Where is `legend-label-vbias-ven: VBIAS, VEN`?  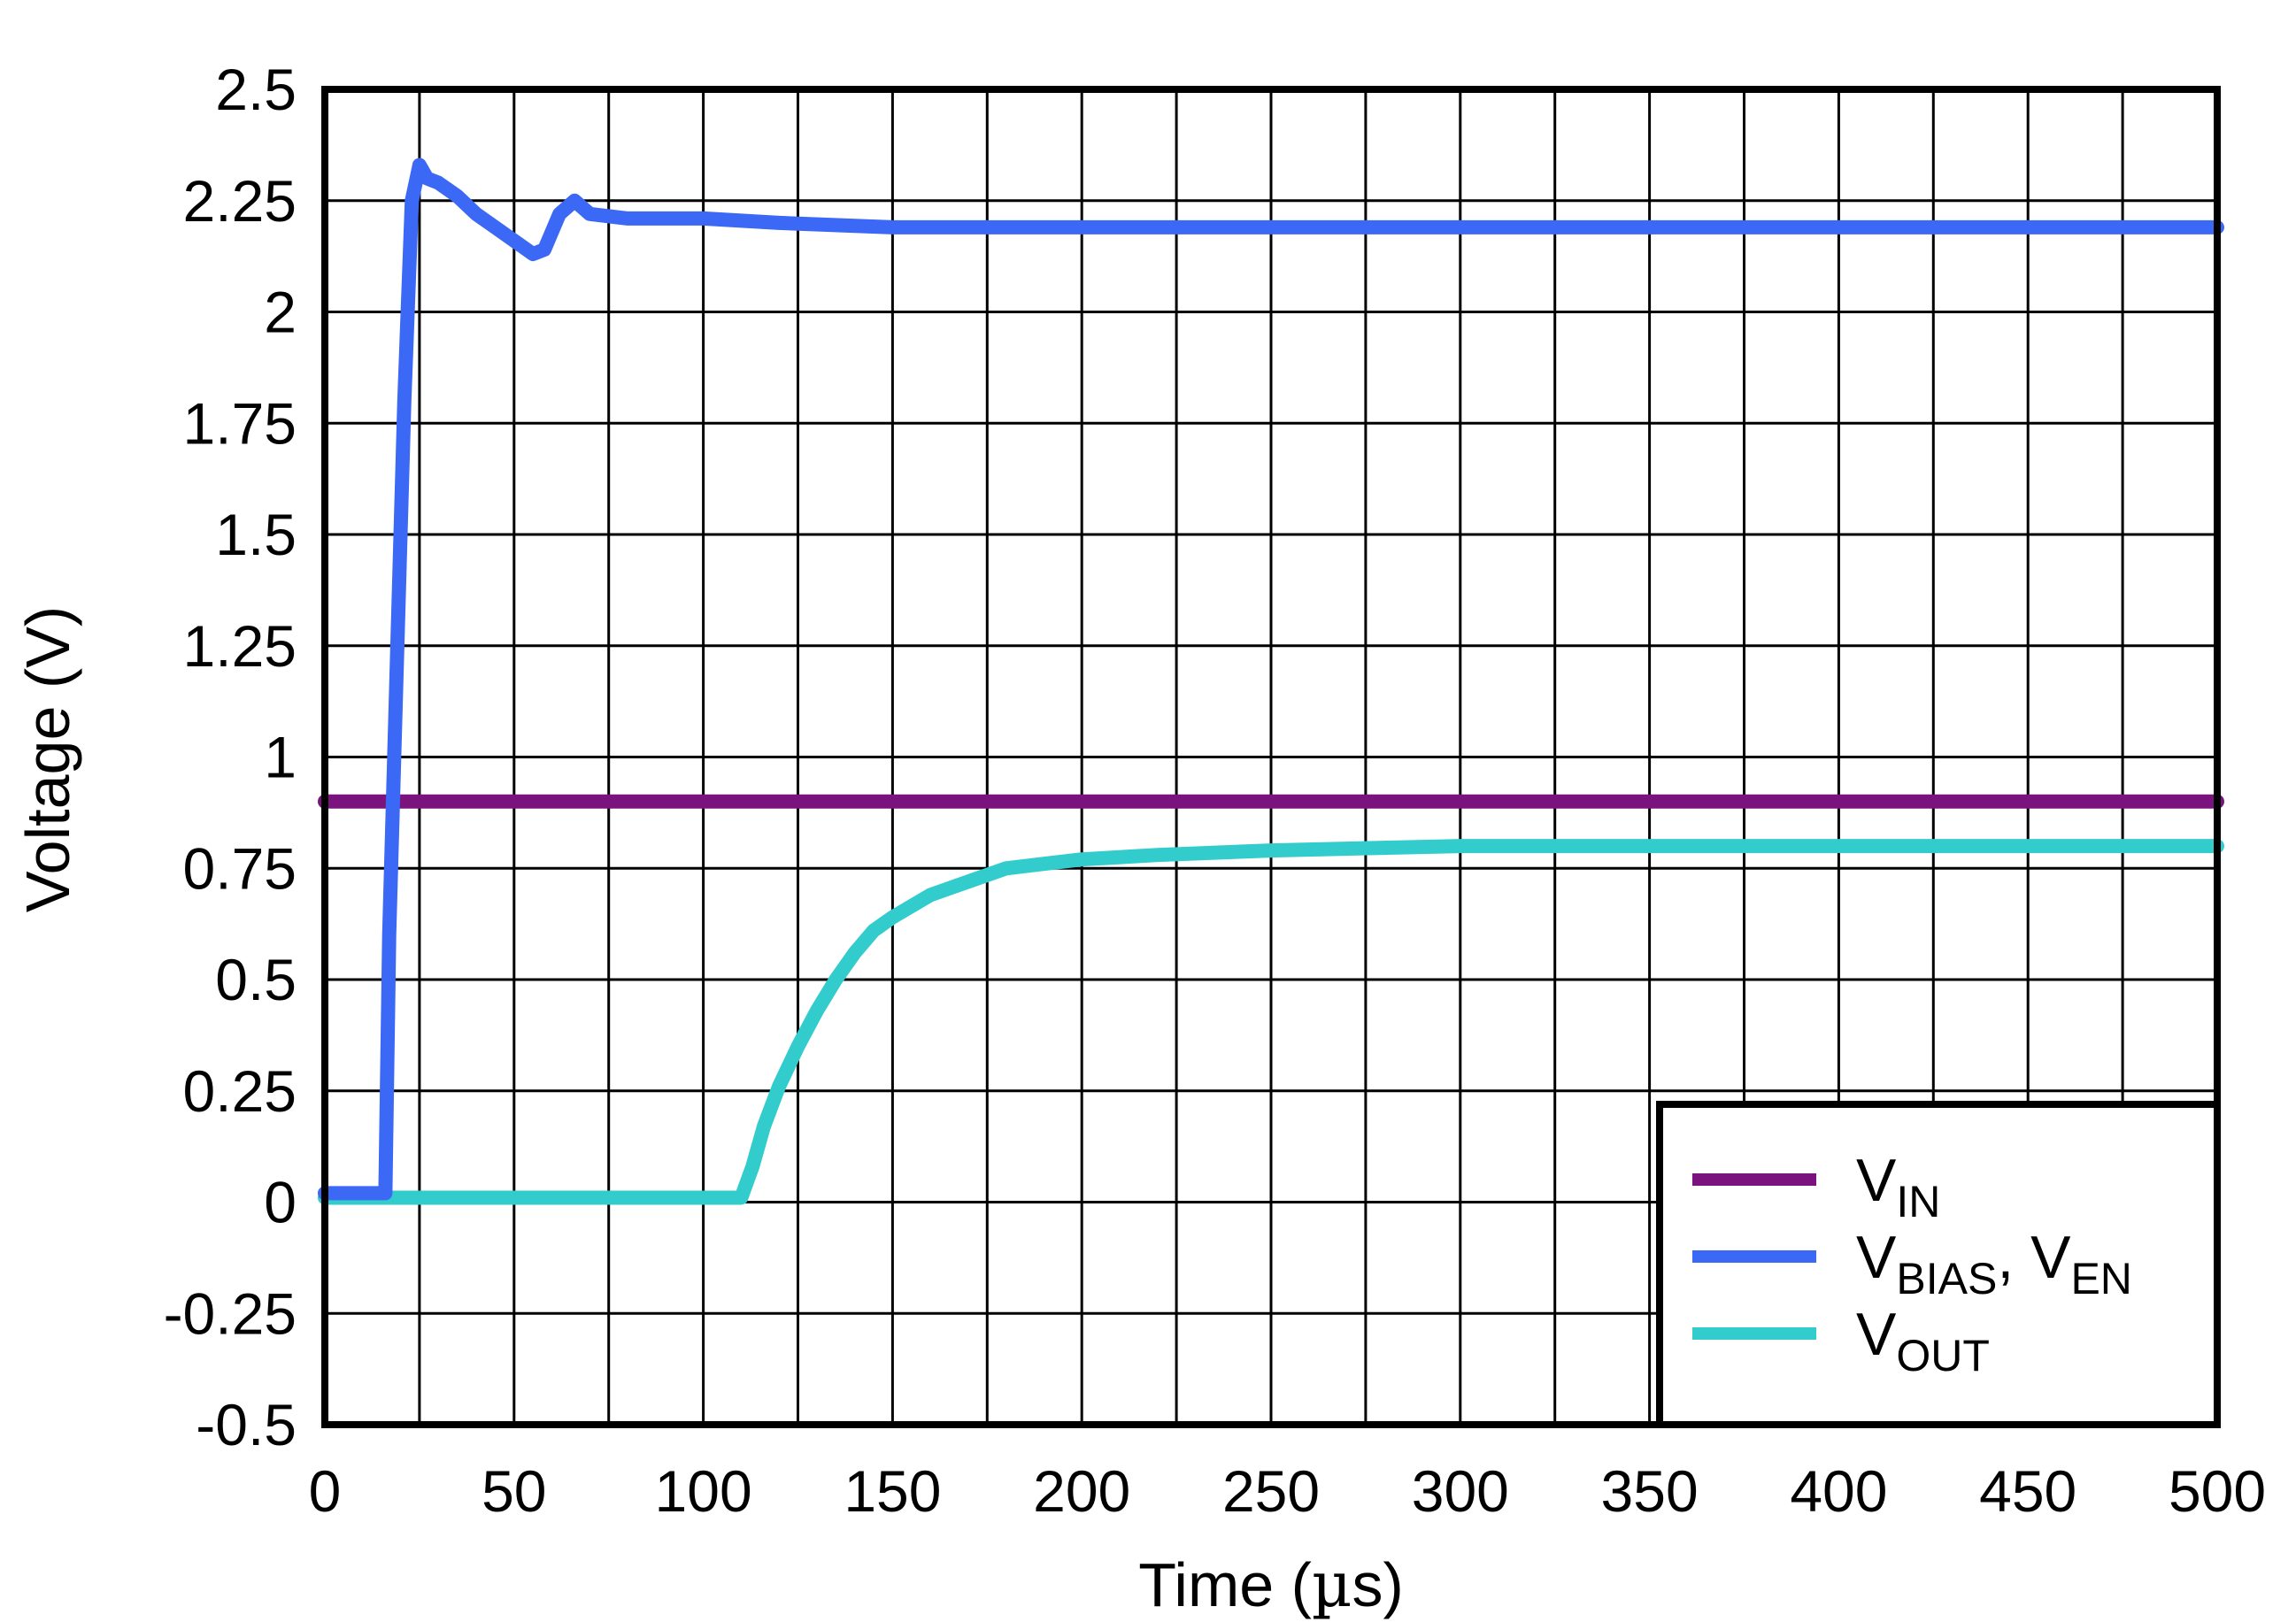 legend-label-vbias-ven: VBIAS, VEN is located at coordinates (1994, 1263).